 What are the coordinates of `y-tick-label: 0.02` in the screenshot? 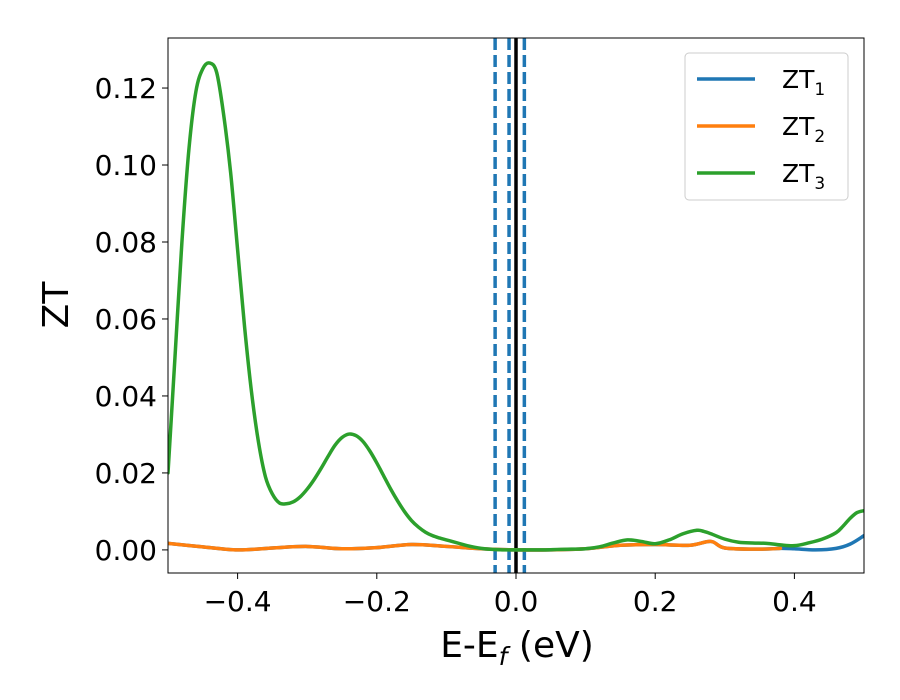 It's located at (126, 473).